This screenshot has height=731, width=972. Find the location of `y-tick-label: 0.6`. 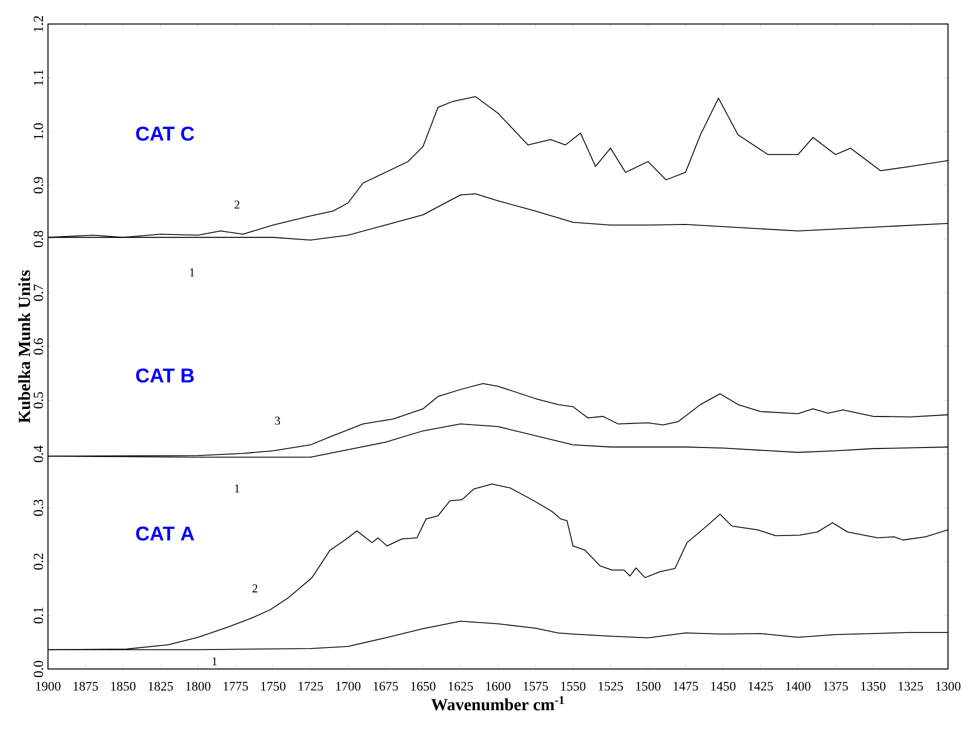

y-tick-label: 0.6 is located at coordinates (39, 346).